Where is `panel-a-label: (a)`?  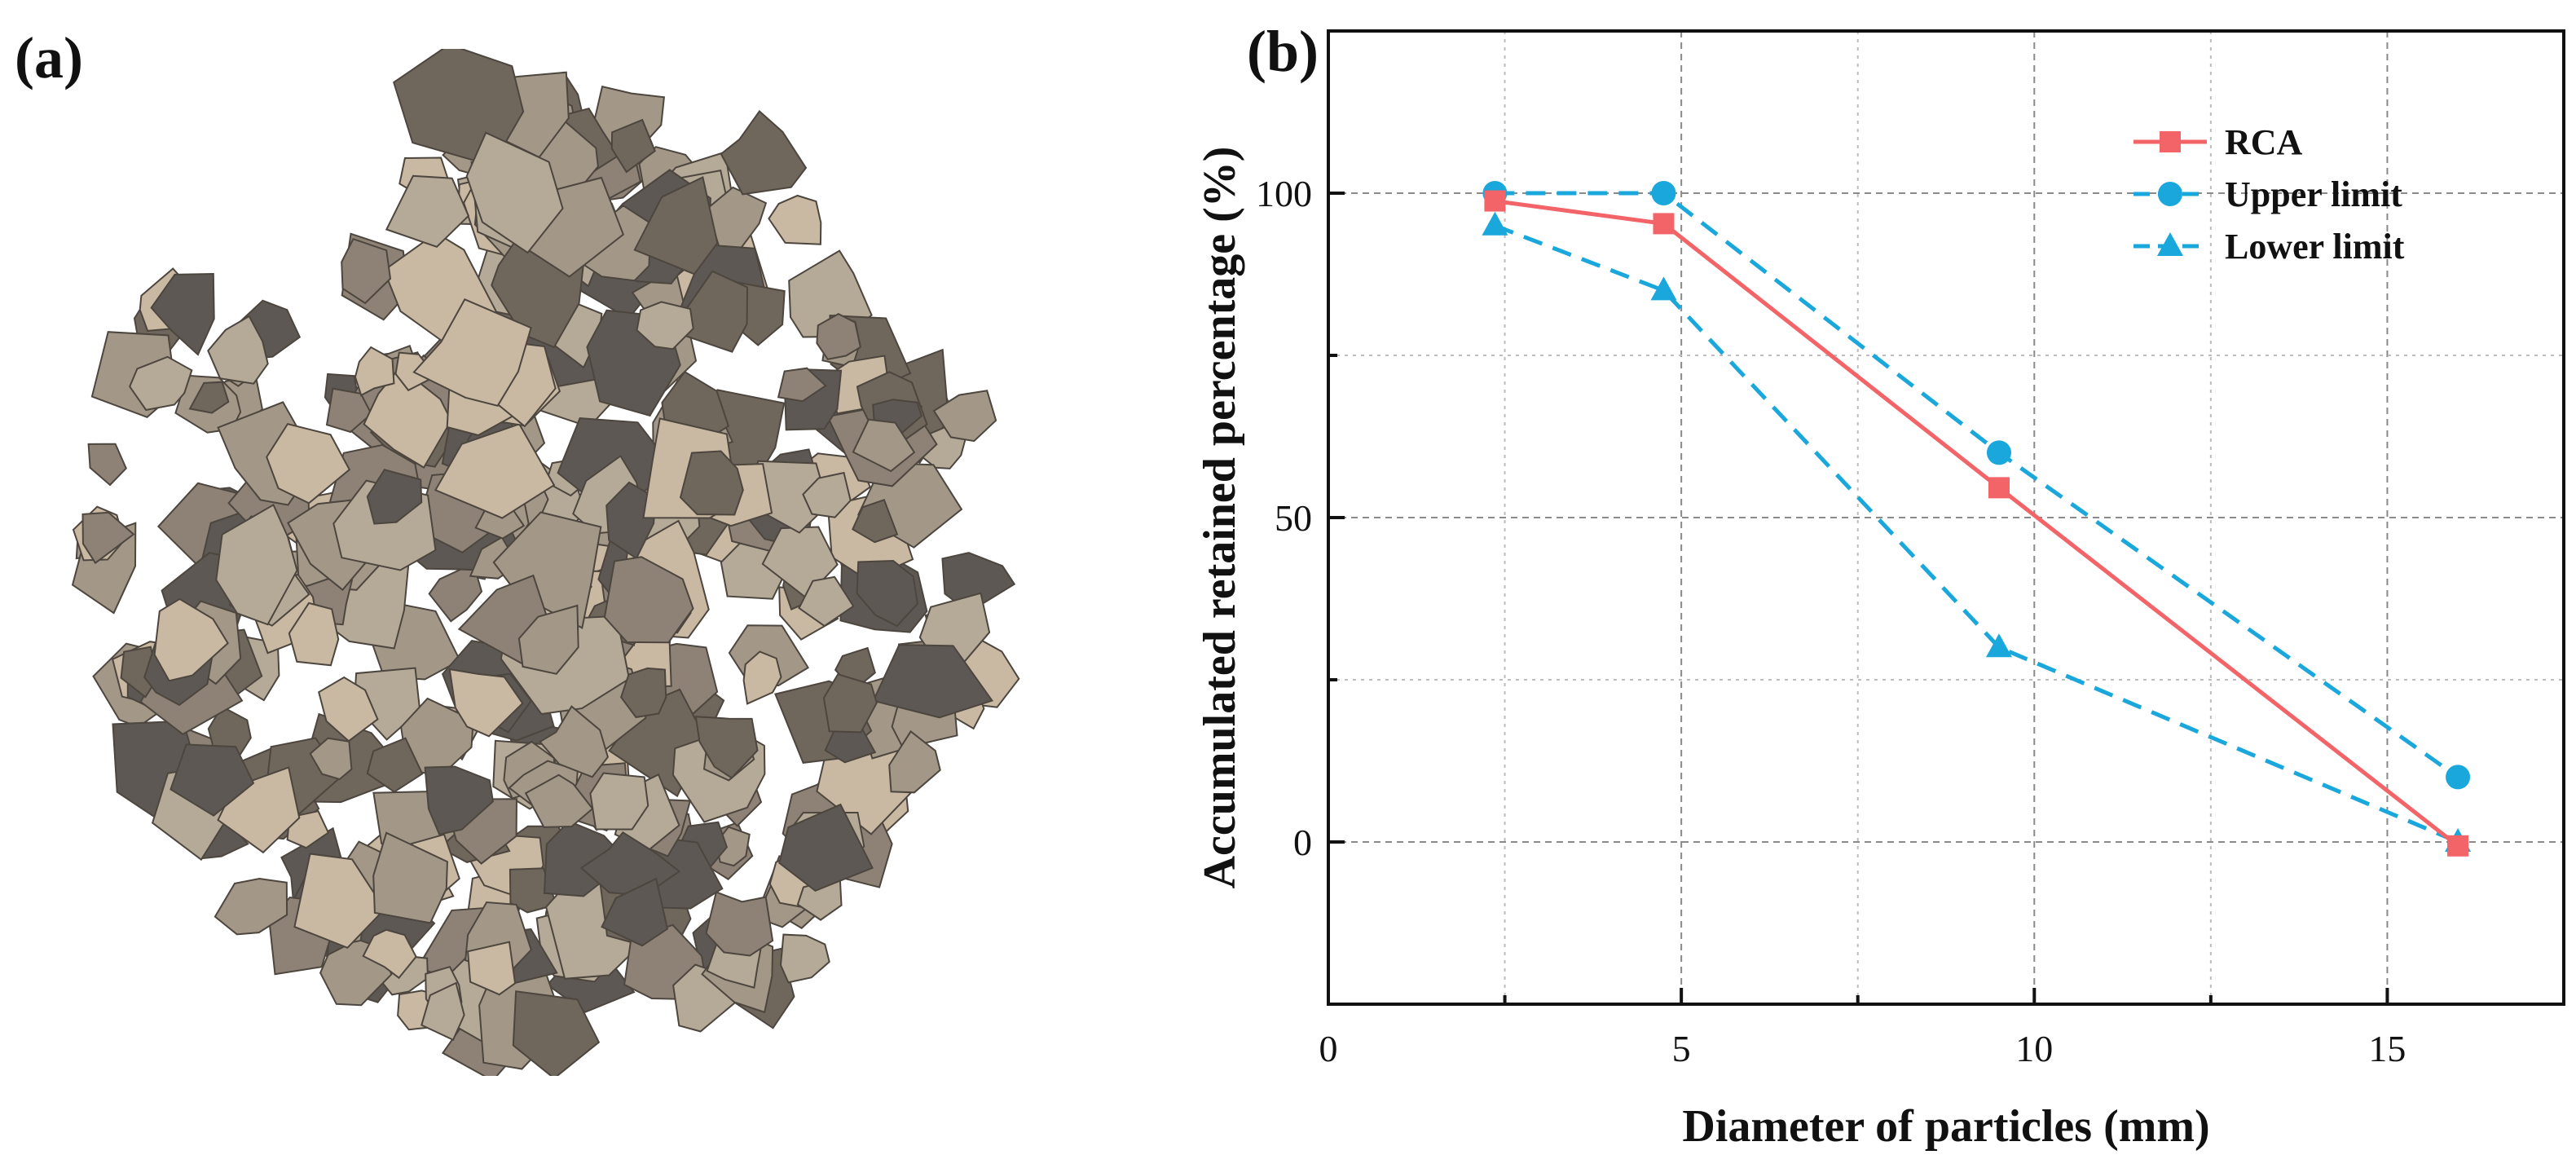 panel-a-label: (a) is located at coordinates (49, 57).